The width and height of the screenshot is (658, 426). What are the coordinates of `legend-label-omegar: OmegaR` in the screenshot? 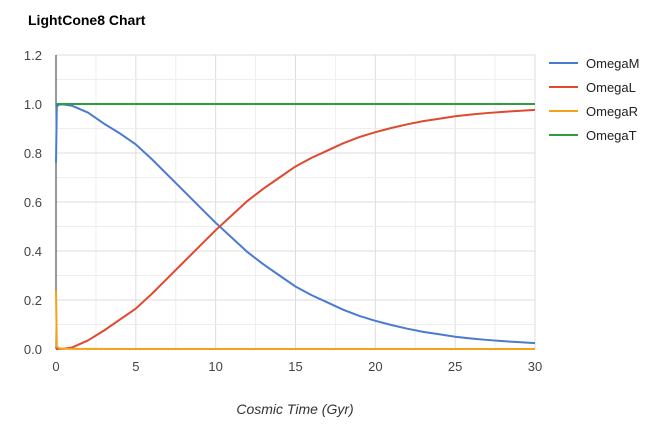 It's located at (612, 111).